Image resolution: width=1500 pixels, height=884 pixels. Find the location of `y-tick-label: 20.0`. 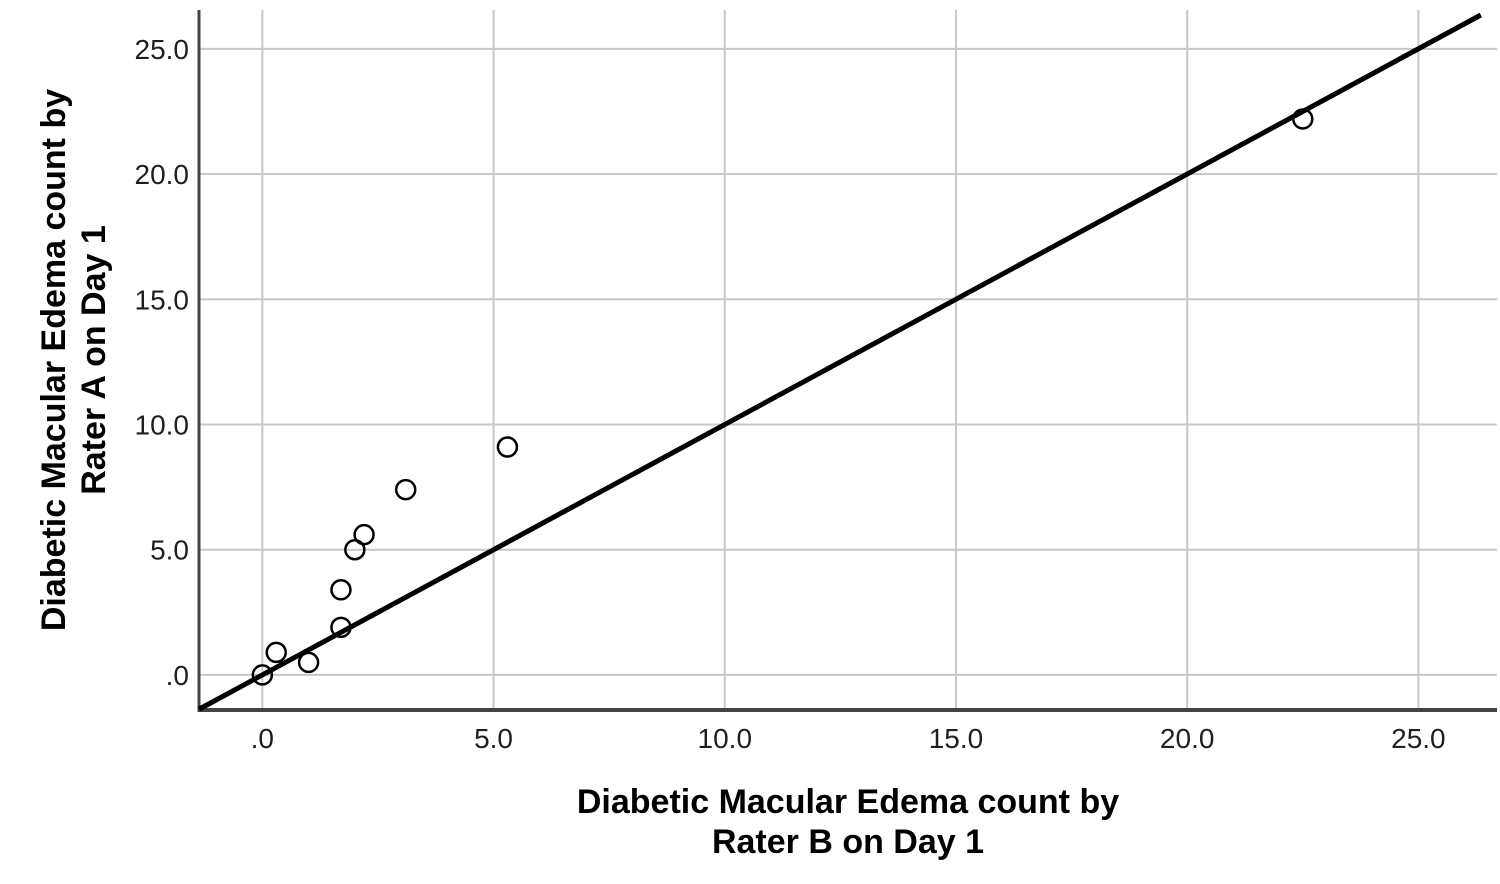

y-tick-label: 20.0 is located at coordinates (162, 174).